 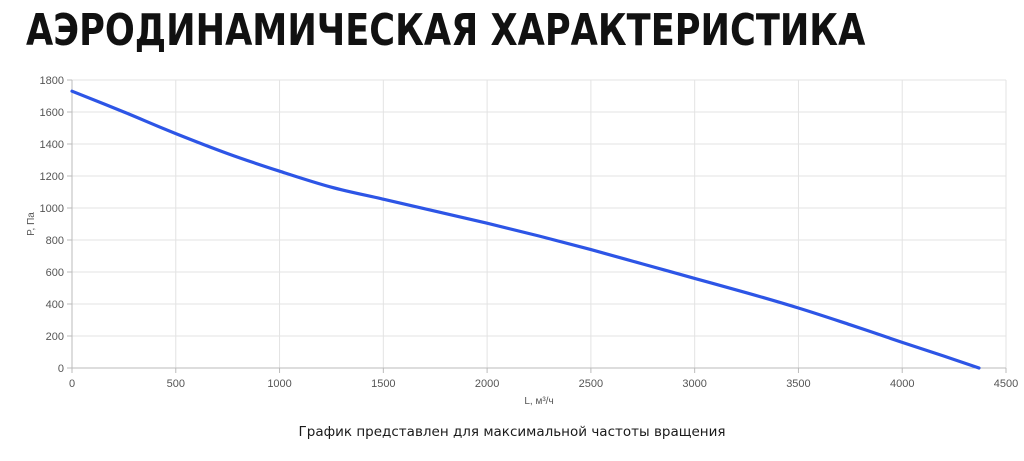 I want to click on y-tick-label: 400, so click(x=55, y=305).